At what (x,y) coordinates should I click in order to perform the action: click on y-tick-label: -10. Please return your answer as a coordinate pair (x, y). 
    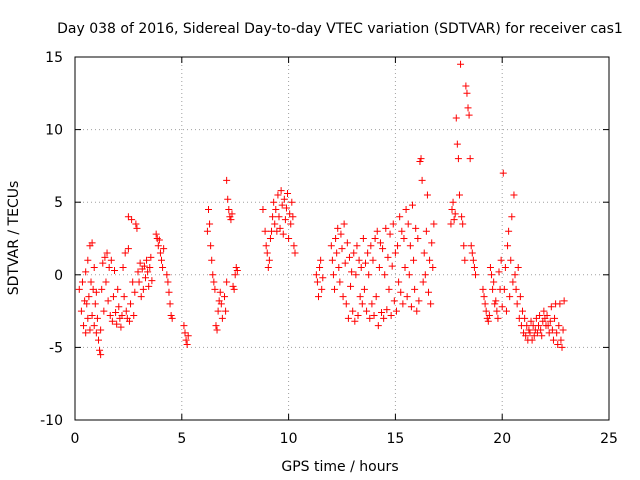
    Looking at the image, I should click on (51, 421).